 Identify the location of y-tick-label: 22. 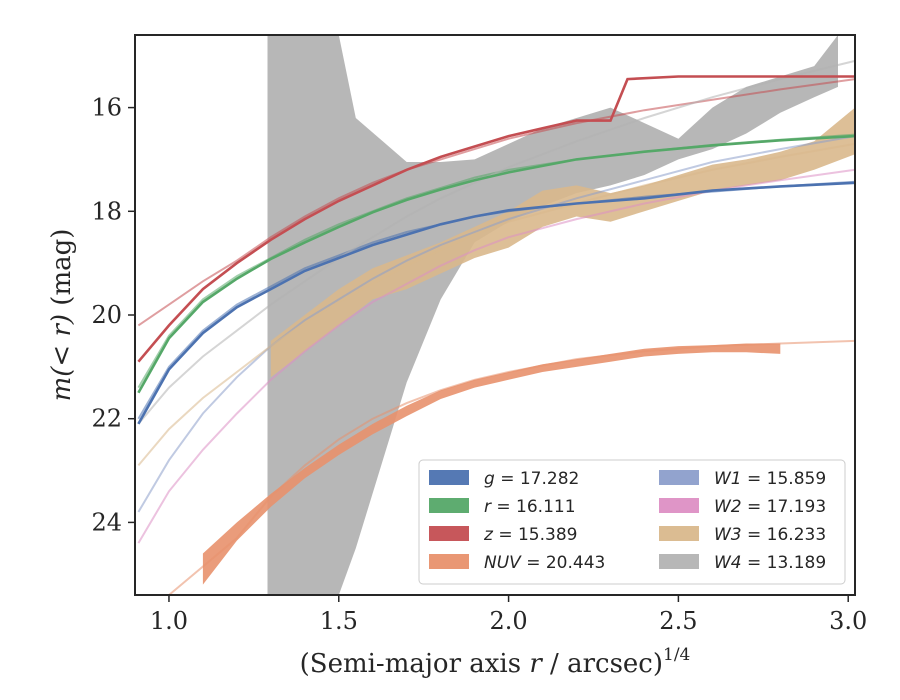
(106, 419).